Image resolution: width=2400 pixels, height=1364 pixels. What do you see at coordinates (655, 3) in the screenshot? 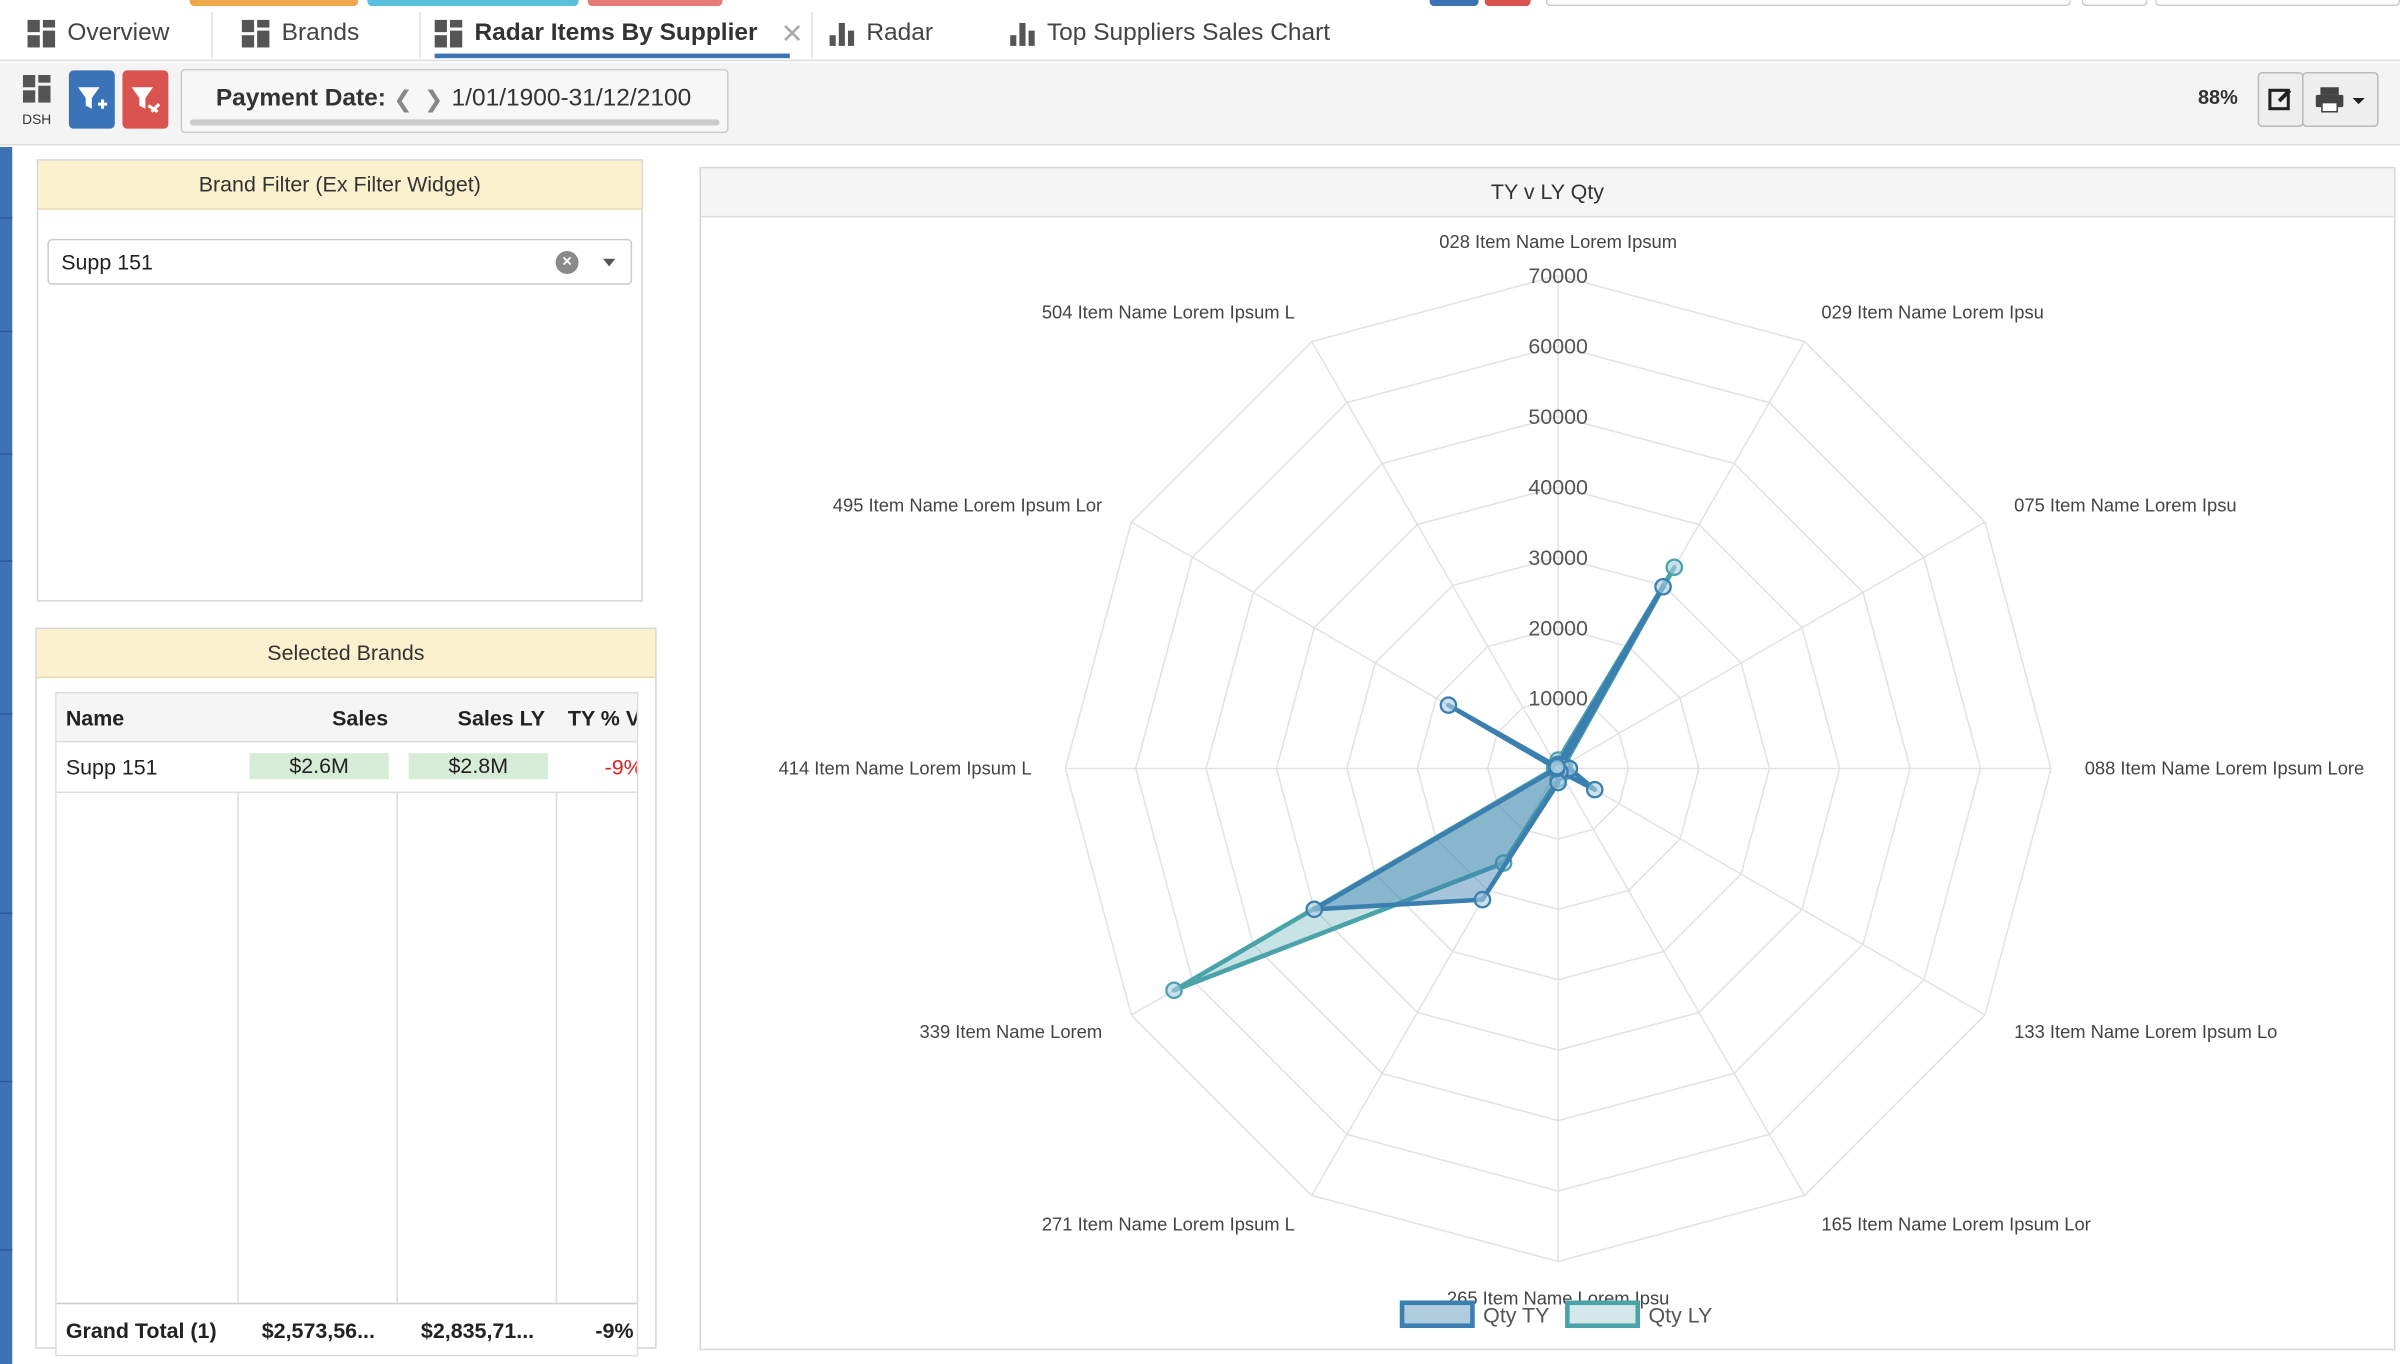
I see `top-strip-red` at bounding box center [655, 3].